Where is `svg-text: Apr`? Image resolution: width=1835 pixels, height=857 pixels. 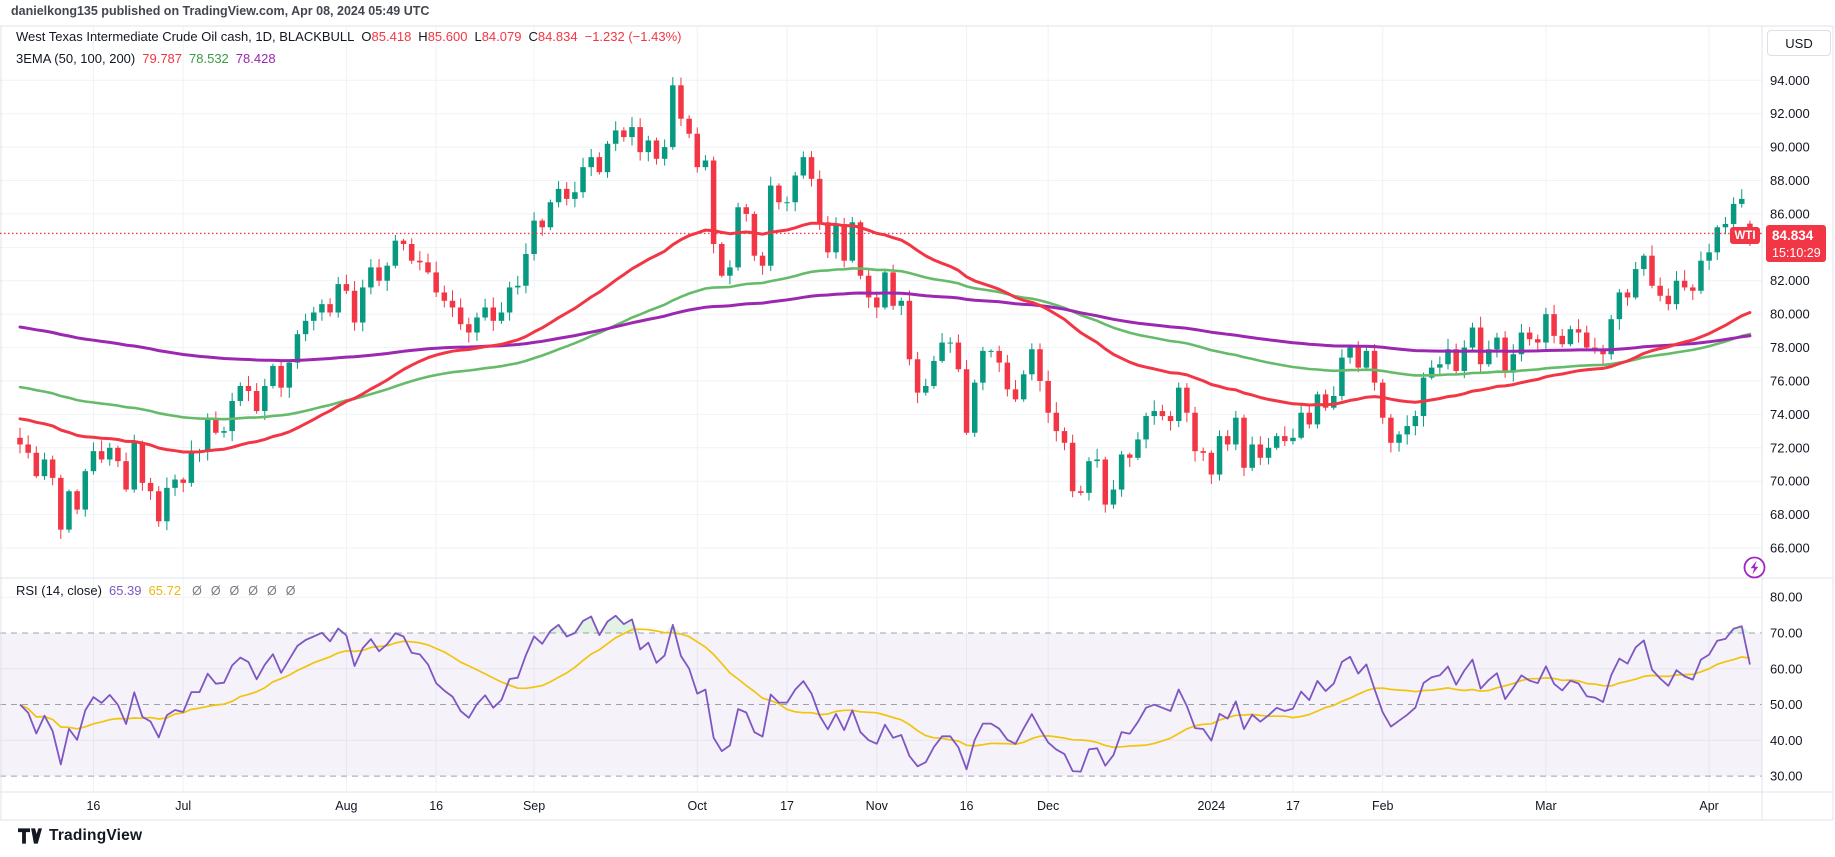 svg-text: Apr is located at coordinates (1708, 806).